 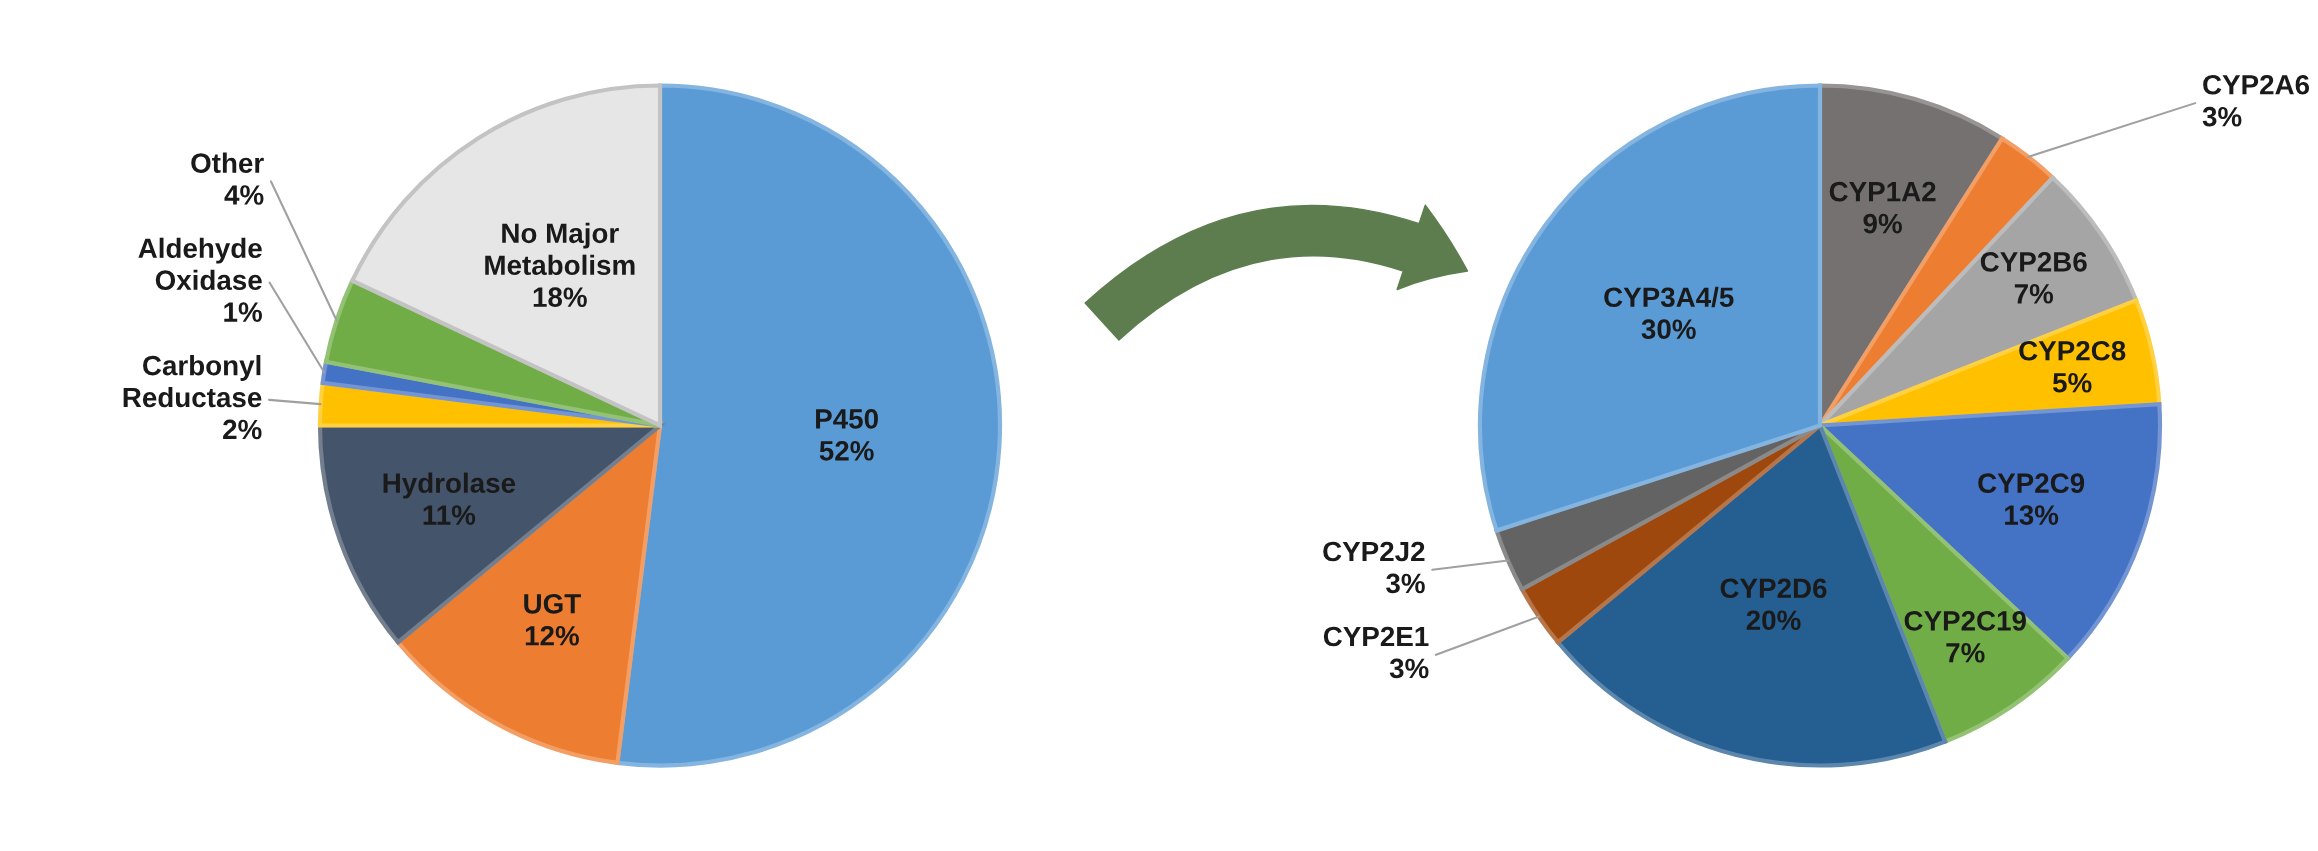 What do you see at coordinates (1376, 636) in the screenshot?
I see `slice-label: CYP2E1` at bounding box center [1376, 636].